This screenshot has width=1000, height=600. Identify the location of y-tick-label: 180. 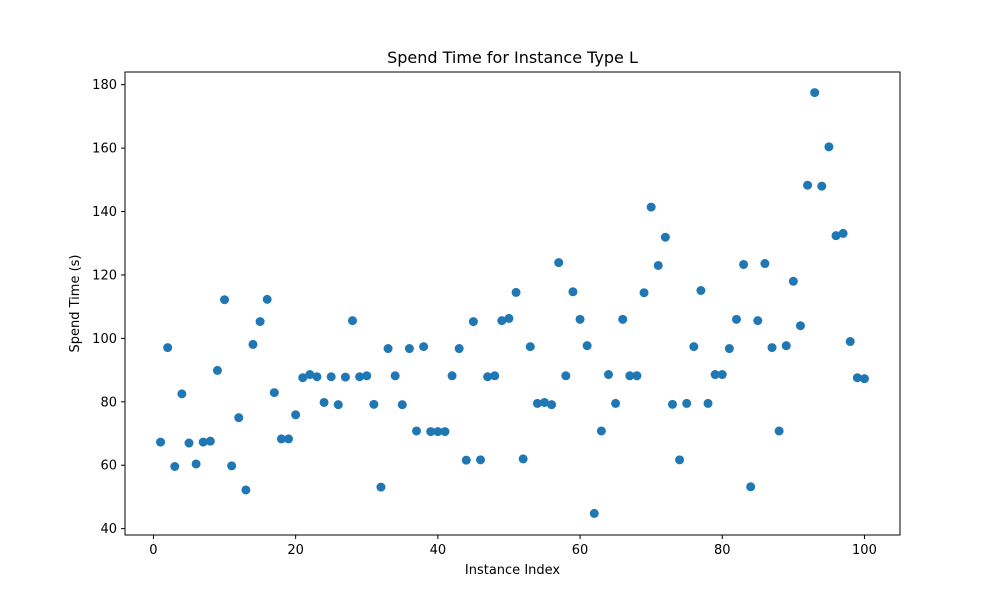
(104, 85).